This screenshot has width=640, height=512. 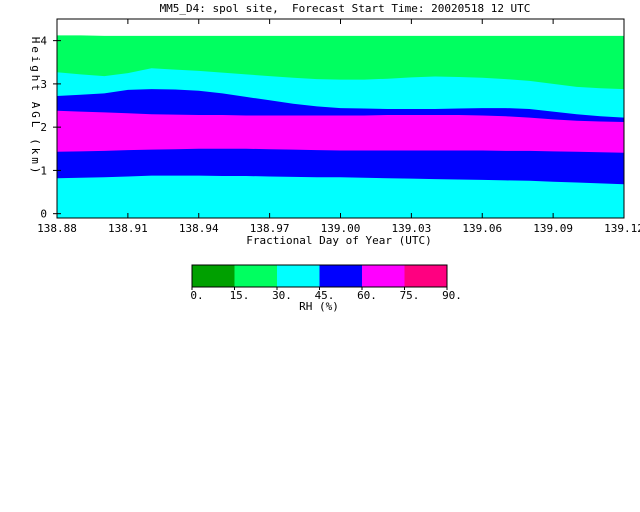 What do you see at coordinates (35, 114) in the screenshot?
I see `y-label-char: G` at bounding box center [35, 114].